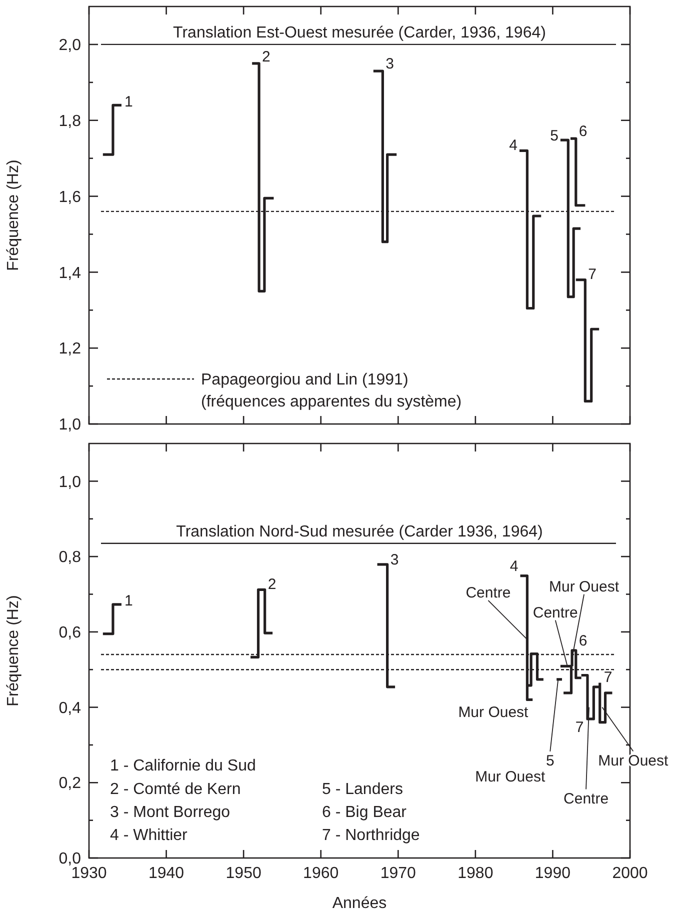  What do you see at coordinates (175, 789) in the screenshot?
I see `annotation: 2 - Comté de Kern` at bounding box center [175, 789].